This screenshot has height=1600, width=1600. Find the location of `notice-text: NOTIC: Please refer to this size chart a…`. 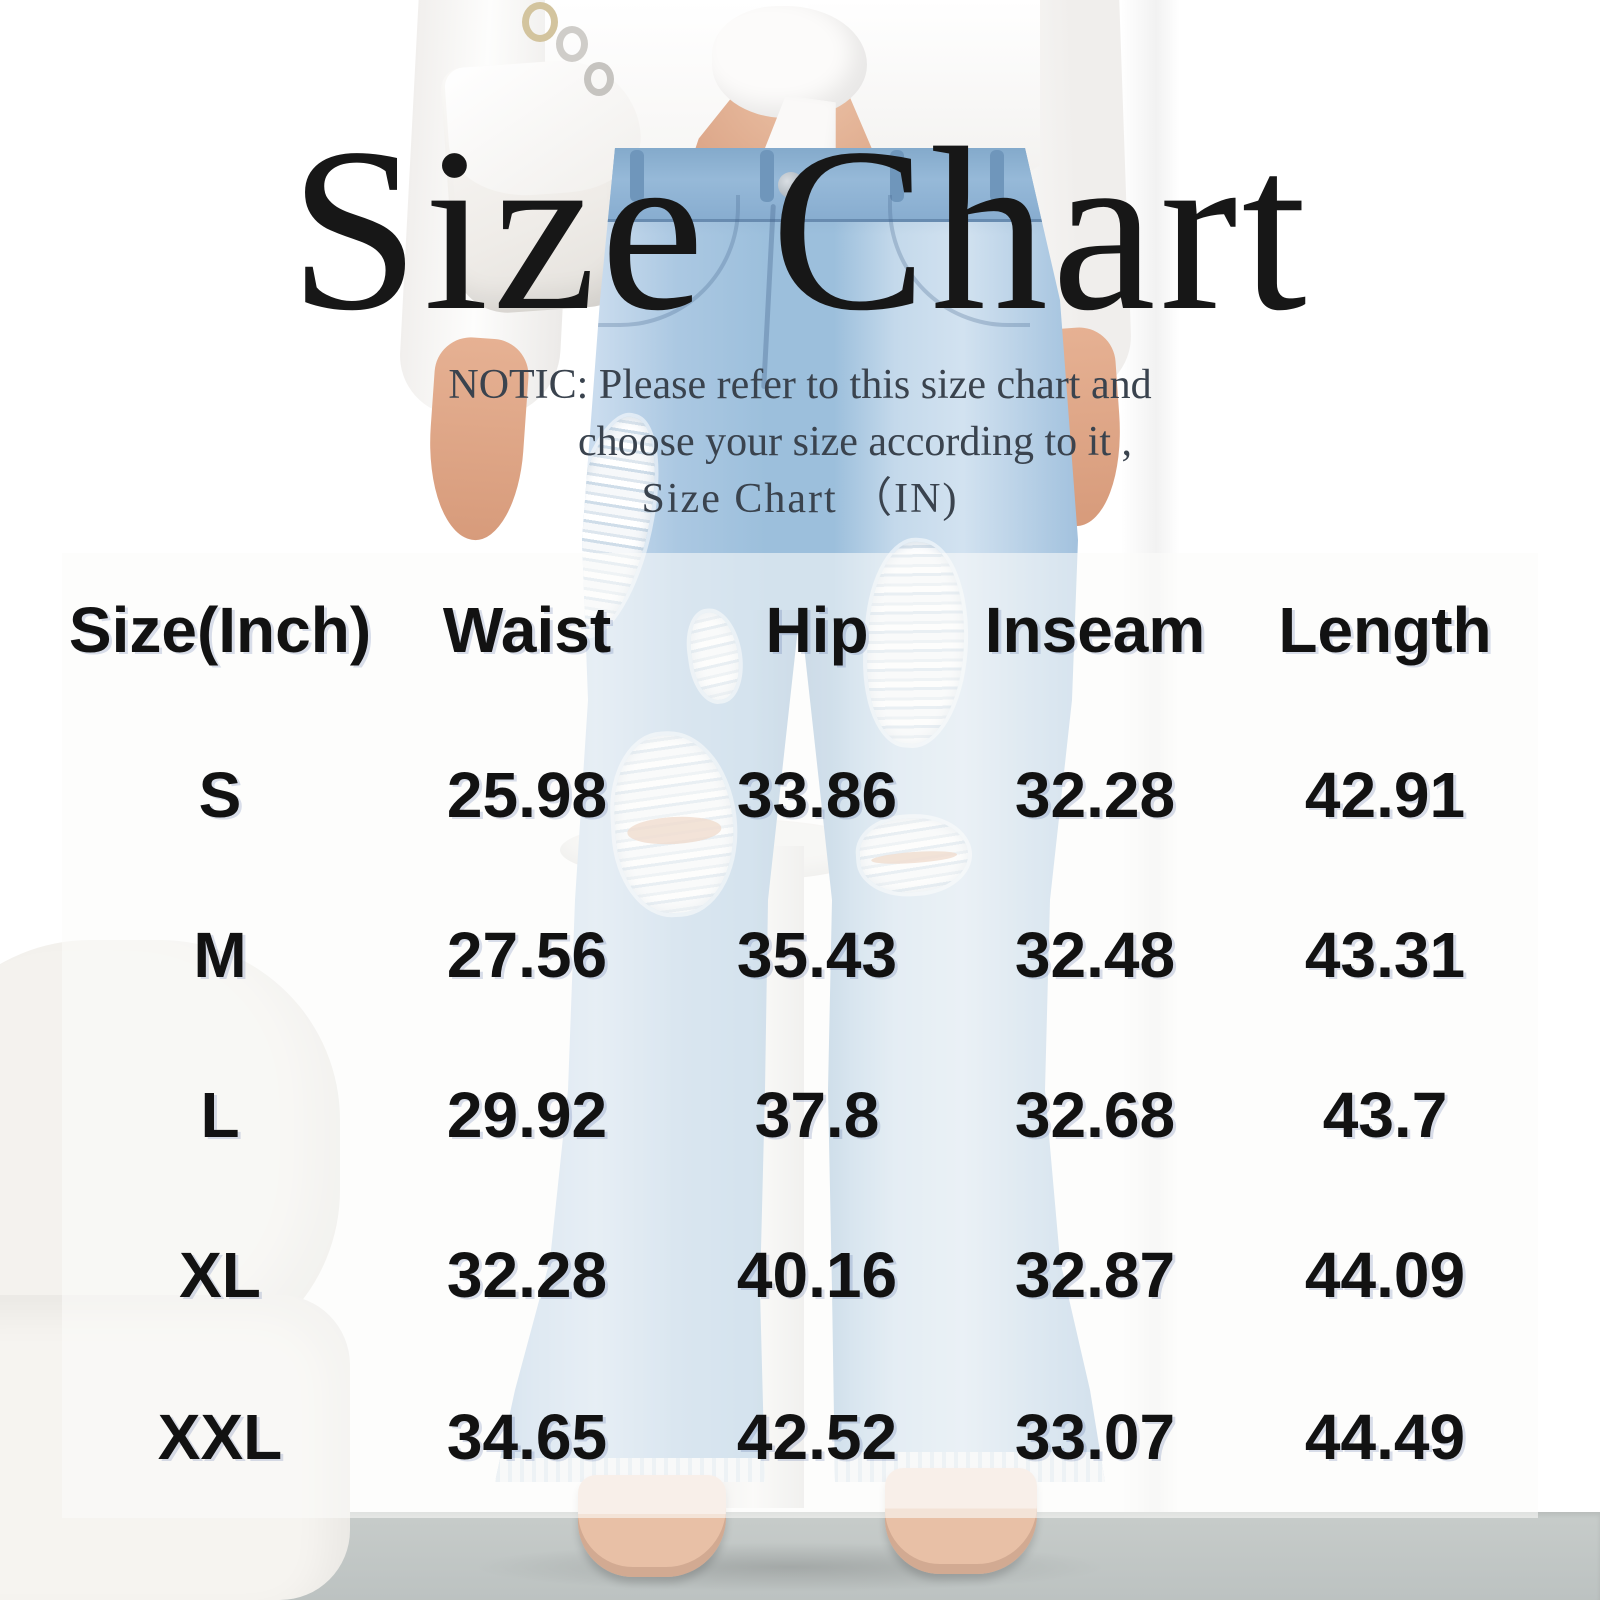

notice-text: NOTIC: Please refer to this size chart a… is located at coordinates (800, 442).